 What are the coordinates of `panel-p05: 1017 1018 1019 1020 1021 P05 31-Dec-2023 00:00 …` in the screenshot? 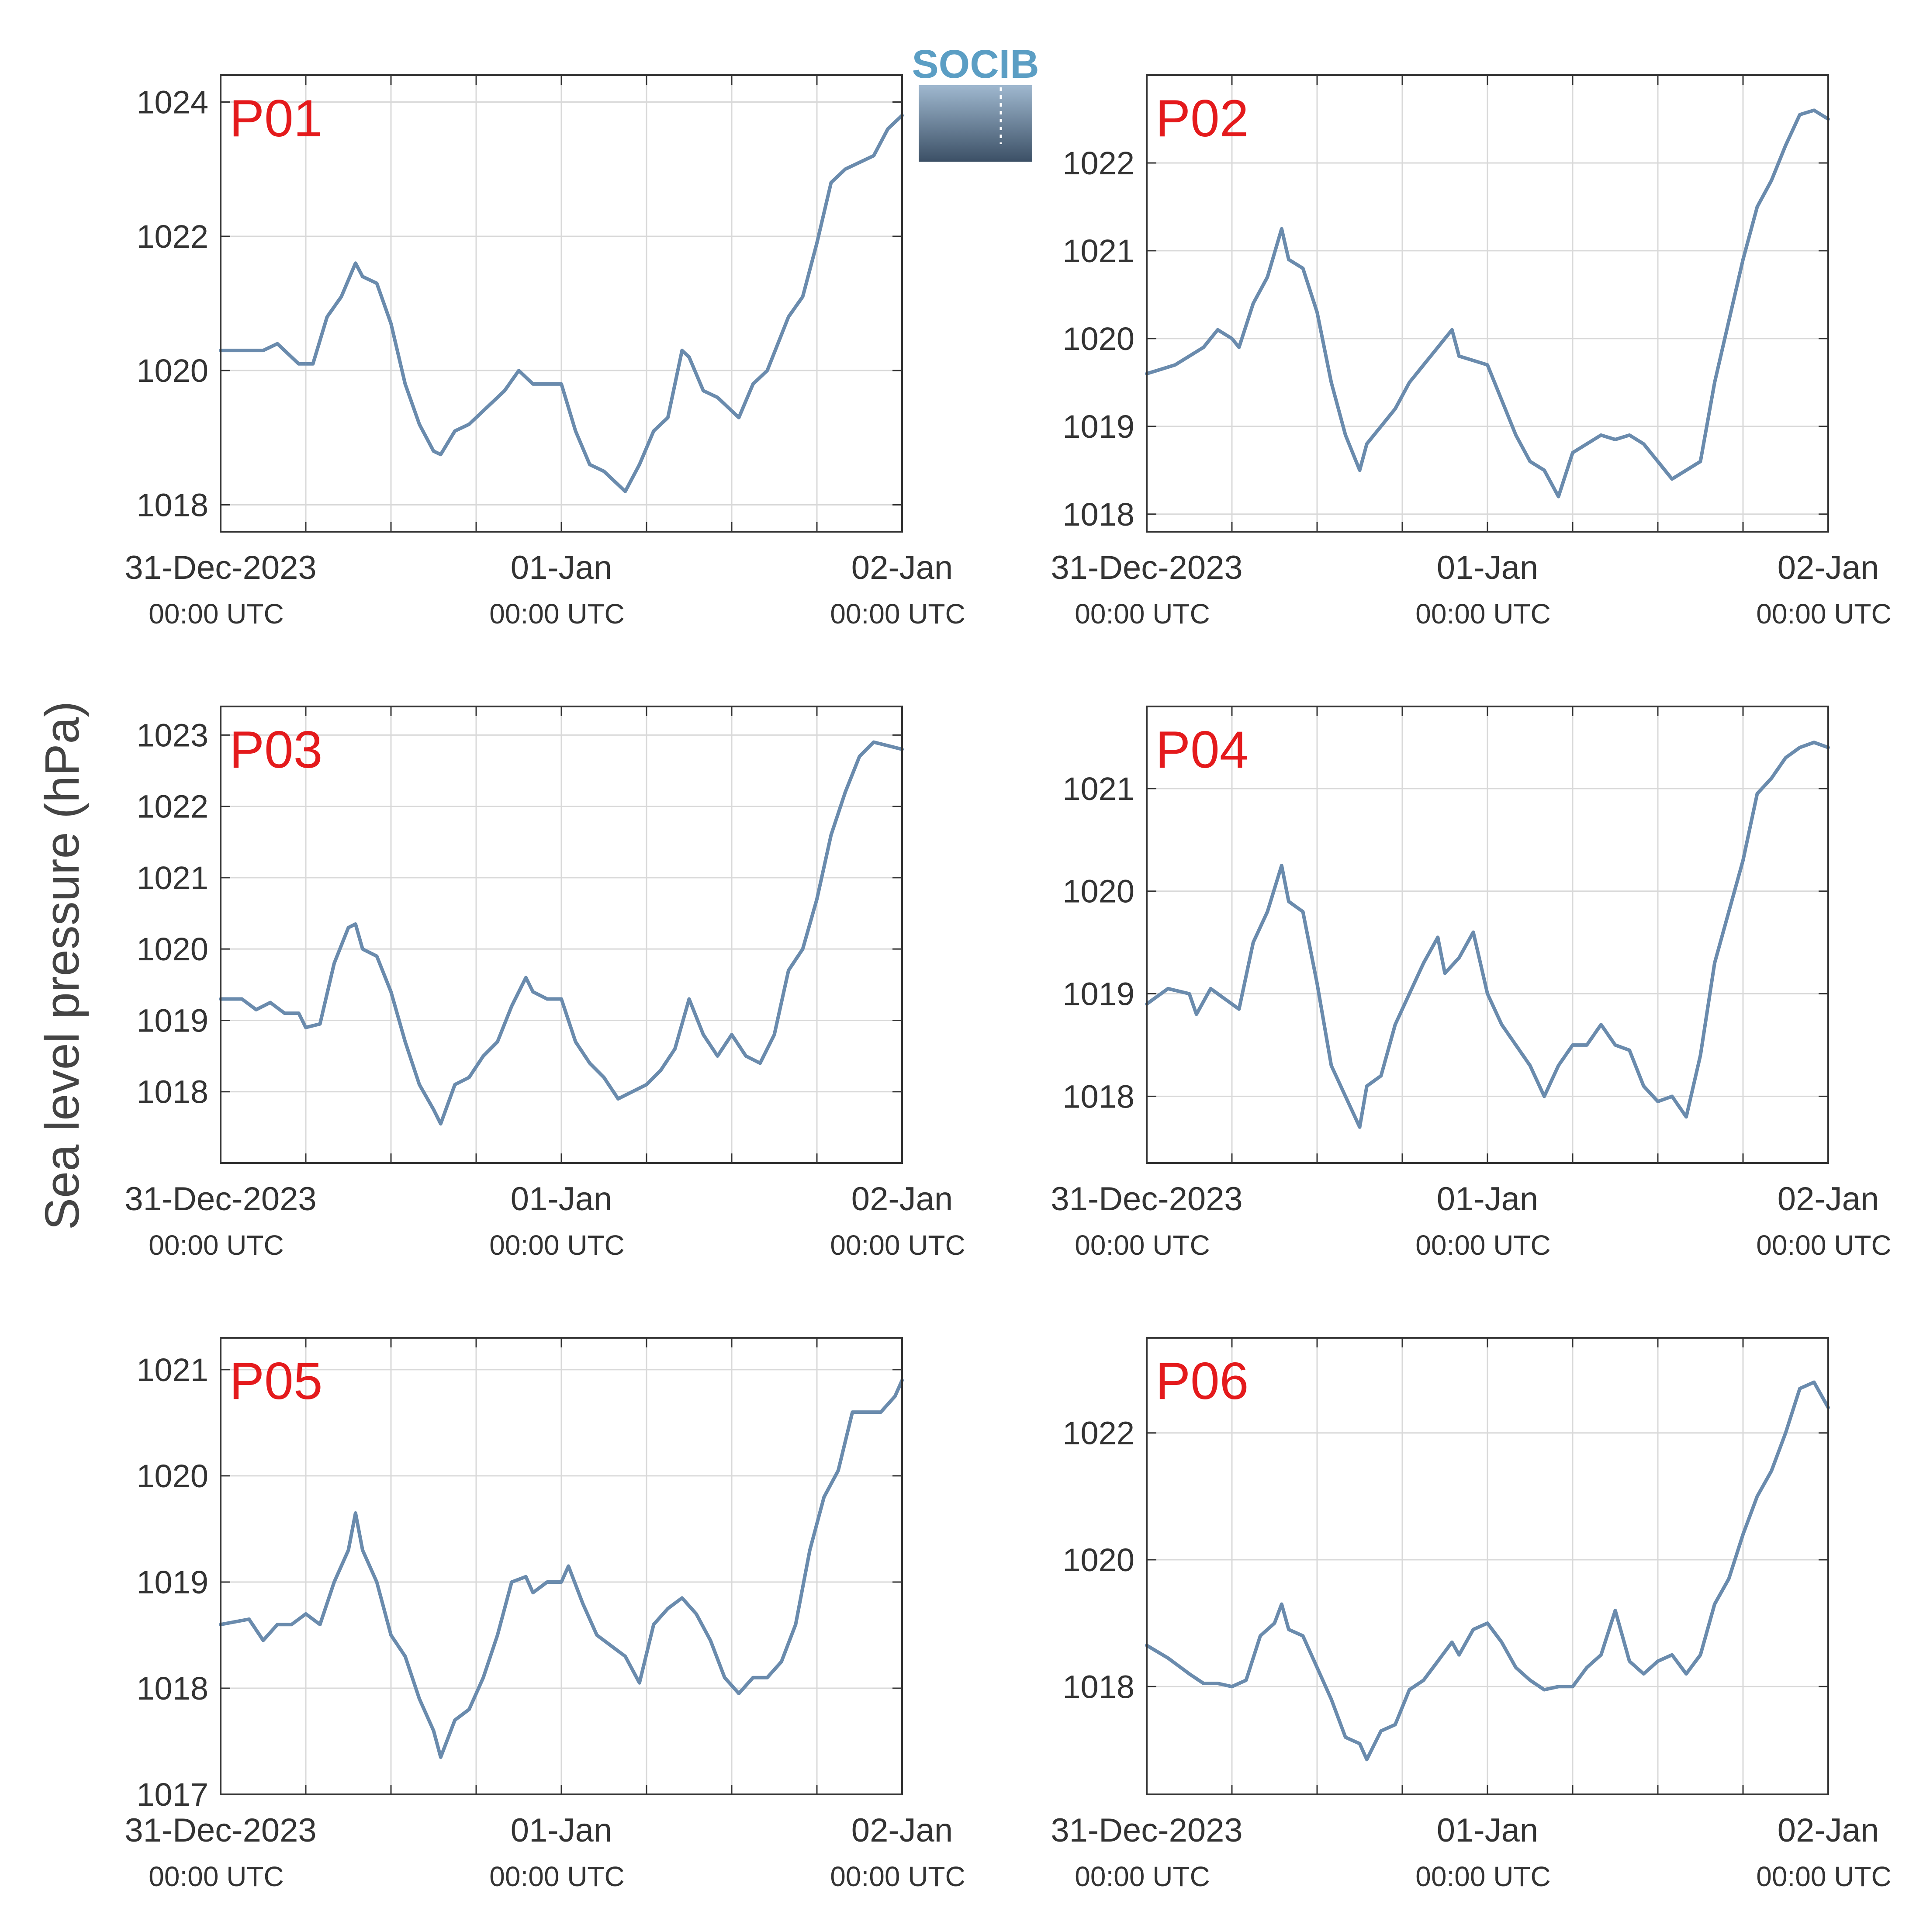 It's located at (545, 1614).